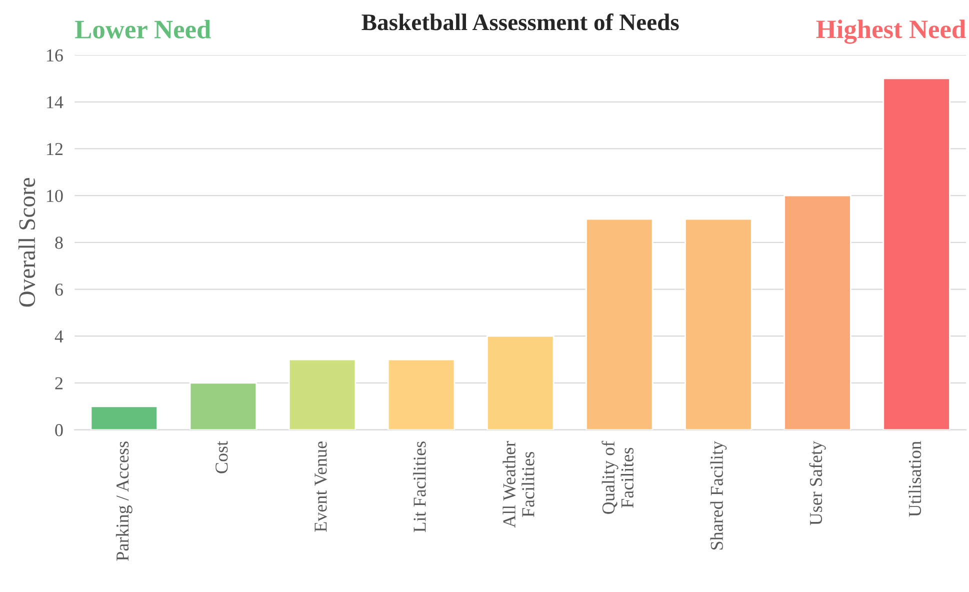 The height and width of the screenshot is (592, 969). Describe the element at coordinates (915, 479) in the screenshot. I see `x-tick-label: Utilisation` at that location.